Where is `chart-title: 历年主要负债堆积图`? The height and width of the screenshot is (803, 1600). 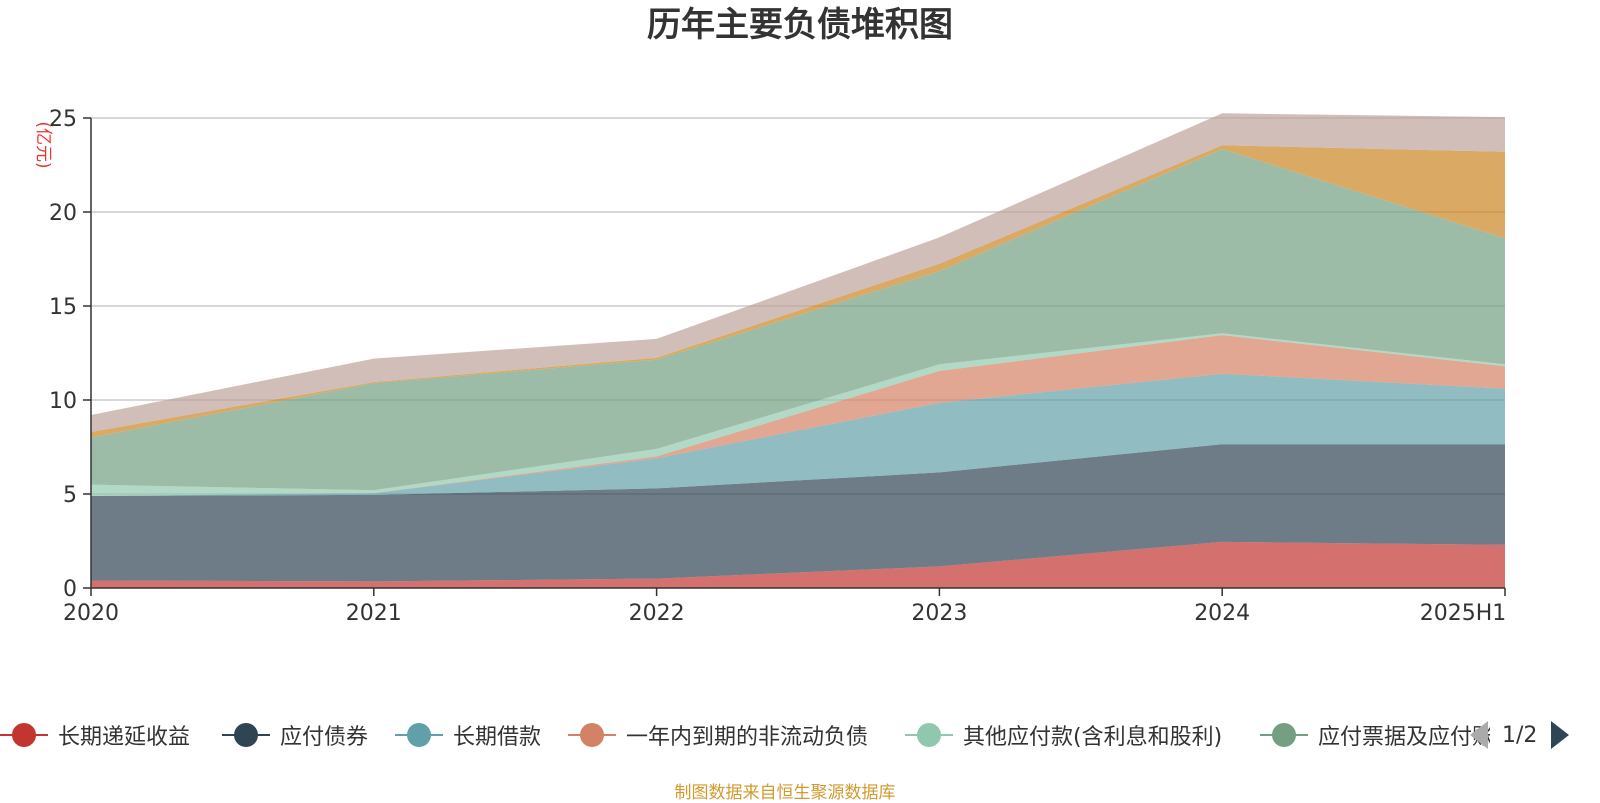
chart-title: 历年主要负债堆积图 is located at coordinates (800, 25).